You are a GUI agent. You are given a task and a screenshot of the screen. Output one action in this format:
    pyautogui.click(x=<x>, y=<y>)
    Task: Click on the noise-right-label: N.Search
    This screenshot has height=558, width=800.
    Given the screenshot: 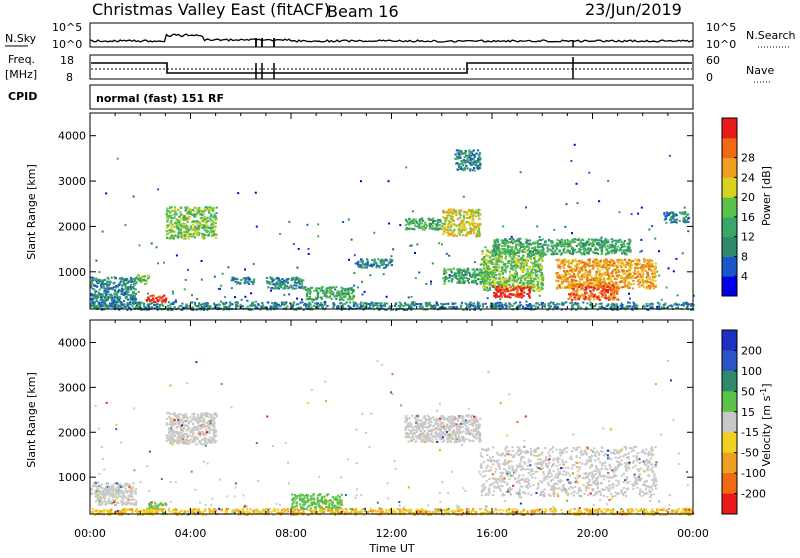 What is the action you would take?
    pyautogui.click(x=771, y=35)
    